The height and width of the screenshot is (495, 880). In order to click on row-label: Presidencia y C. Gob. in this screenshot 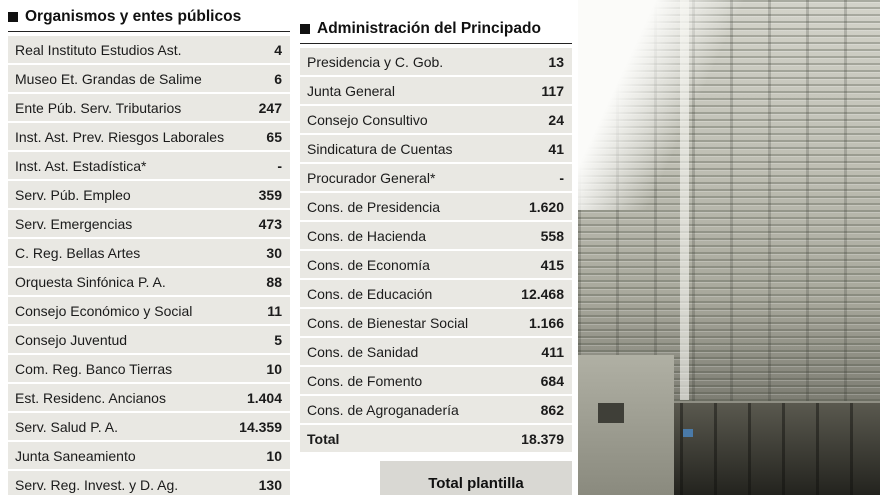, I will do `click(375, 61)`.